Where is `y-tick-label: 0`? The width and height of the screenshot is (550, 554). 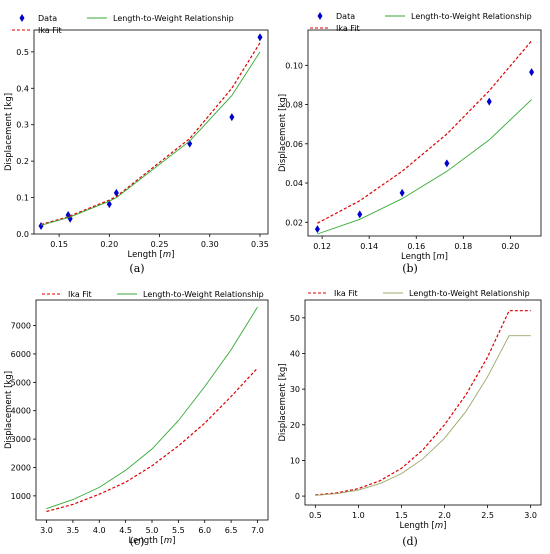
y-tick-label: 0 is located at coordinates (297, 496).